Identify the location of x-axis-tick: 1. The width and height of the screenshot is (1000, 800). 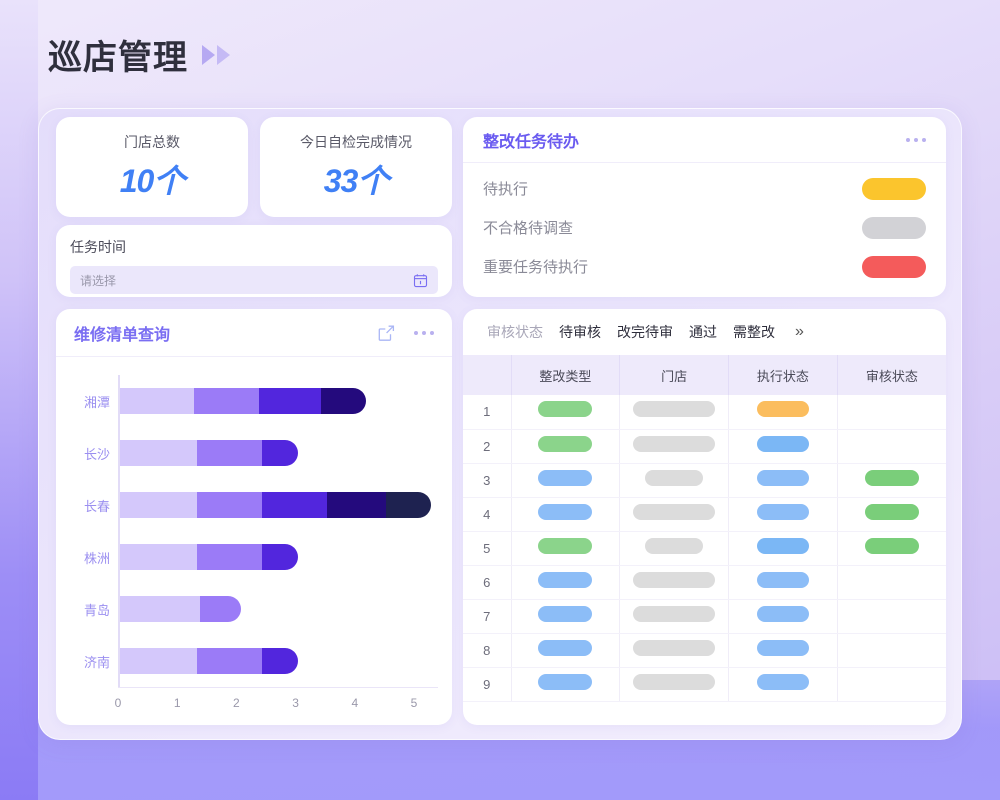
(177, 703).